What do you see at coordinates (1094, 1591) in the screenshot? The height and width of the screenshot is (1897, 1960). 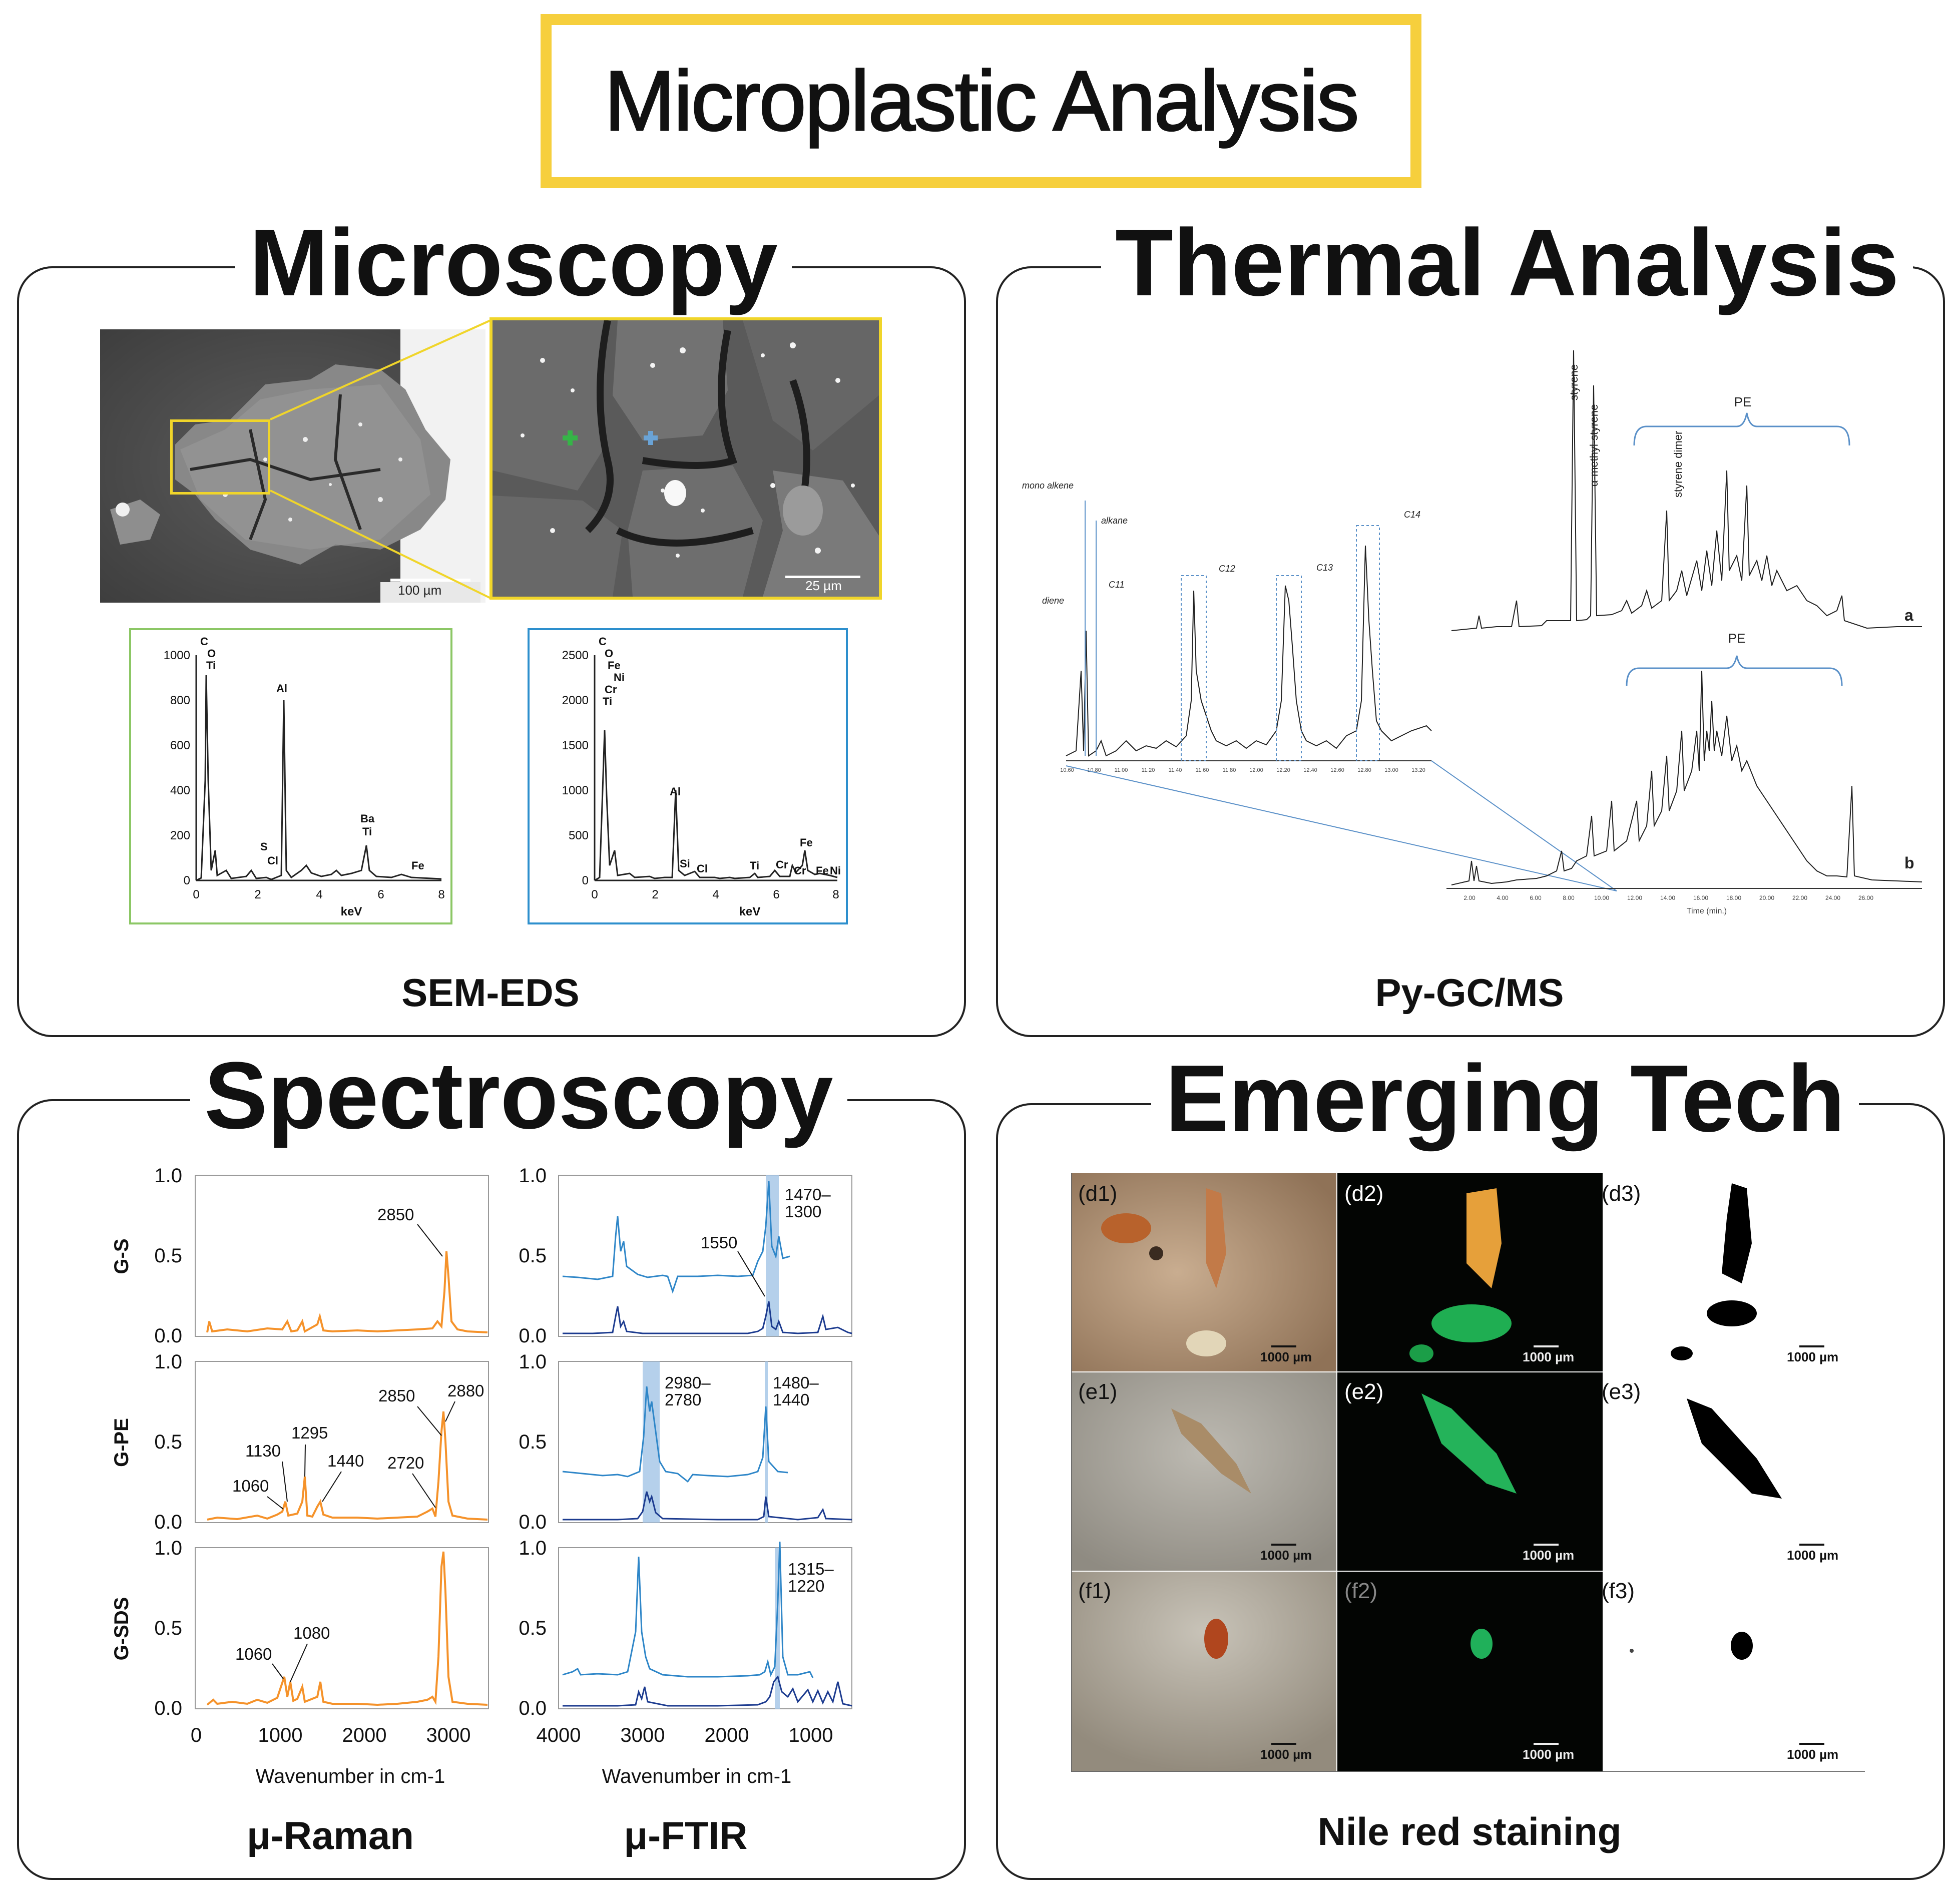 I see `tile-label: (f1)` at bounding box center [1094, 1591].